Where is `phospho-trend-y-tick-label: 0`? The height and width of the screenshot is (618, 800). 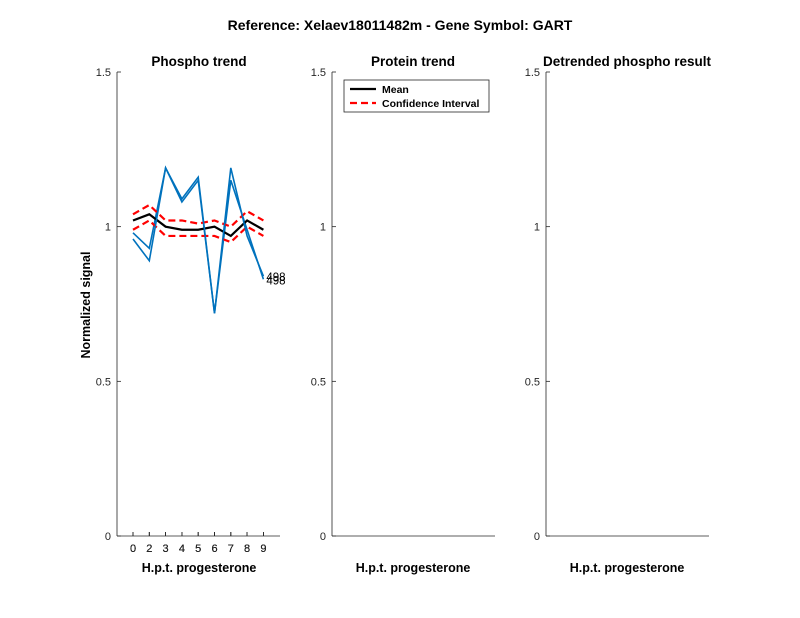
phospho-trend-y-tick-label: 0 is located at coordinates (108, 537).